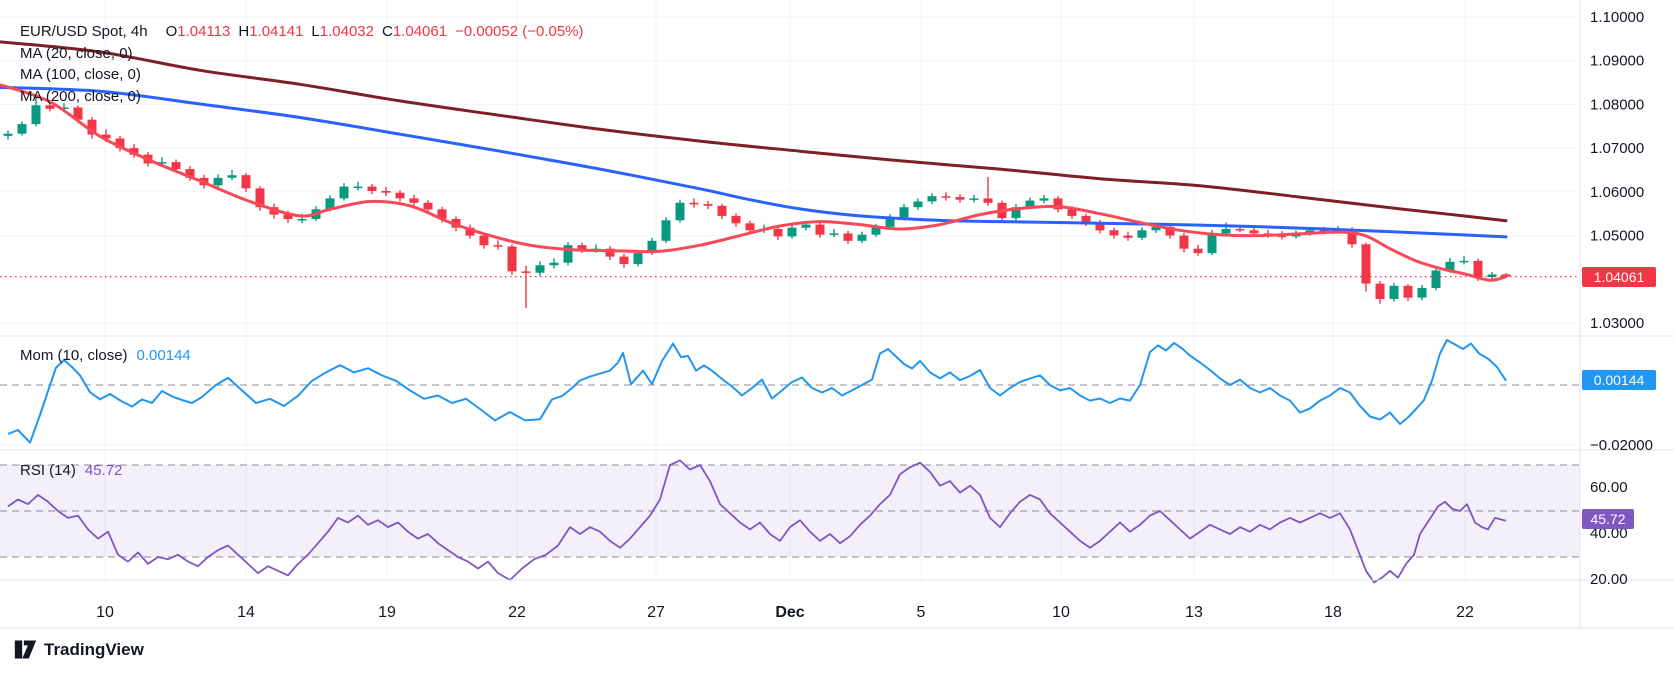 Image resolution: width=1674 pixels, height=674 pixels. I want to click on high-value: 1.04141, so click(276, 31).